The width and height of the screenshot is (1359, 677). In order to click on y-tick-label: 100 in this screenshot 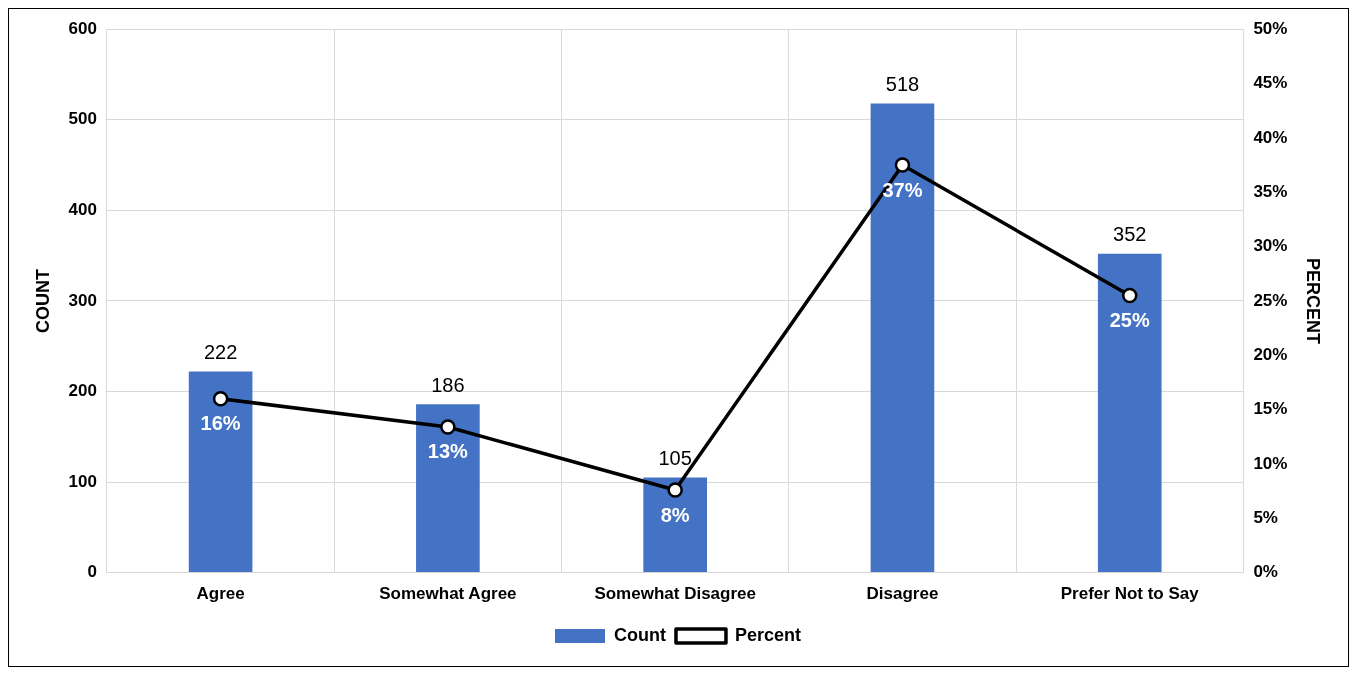, I will do `click(82, 481)`.